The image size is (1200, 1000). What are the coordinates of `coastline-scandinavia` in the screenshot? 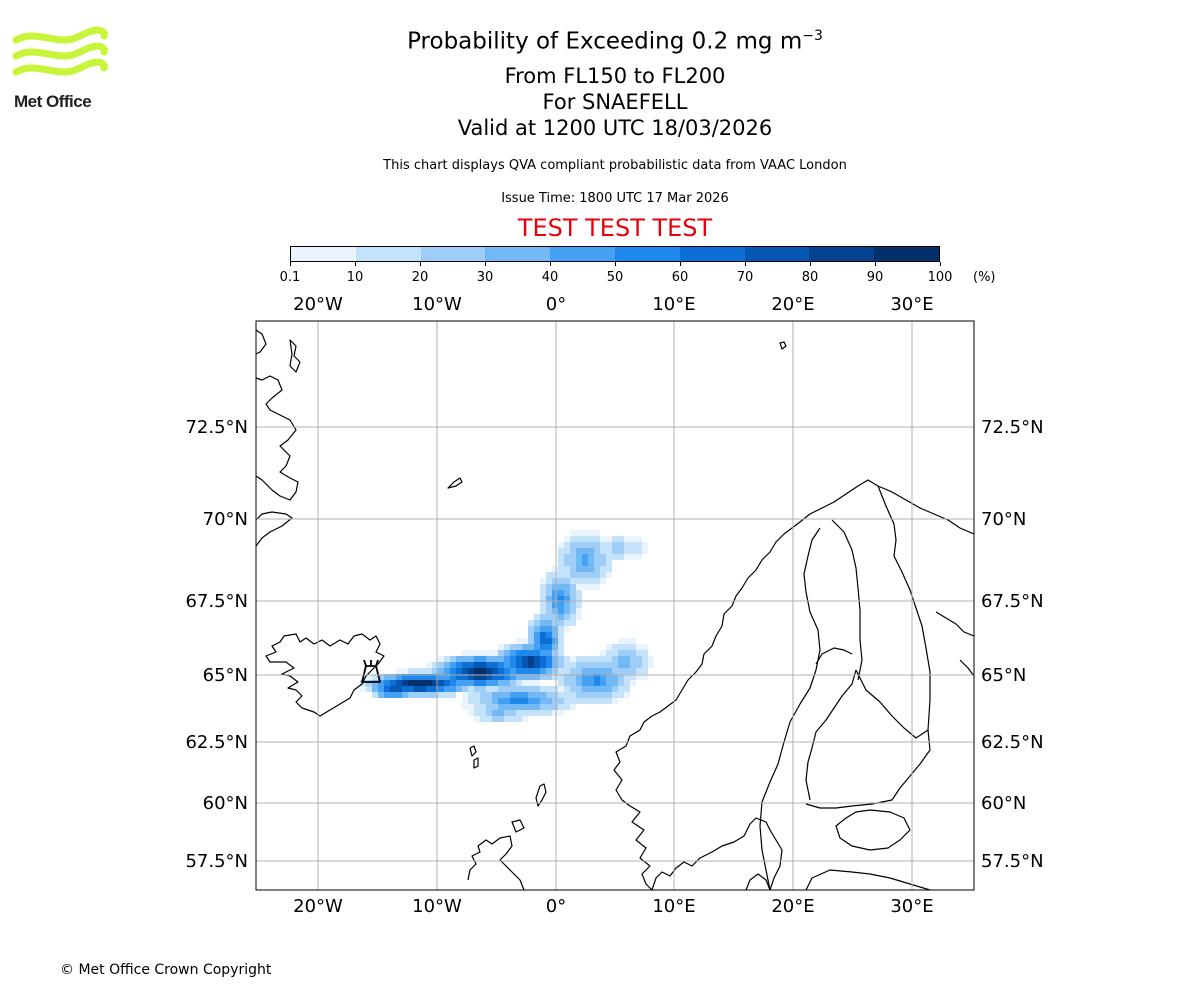 It's located at (793, 684).